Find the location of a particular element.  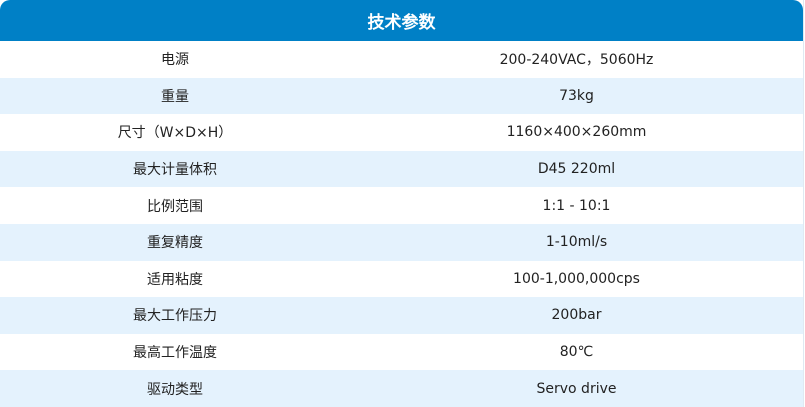

param-value: D45 220ml is located at coordinates (576, 169).